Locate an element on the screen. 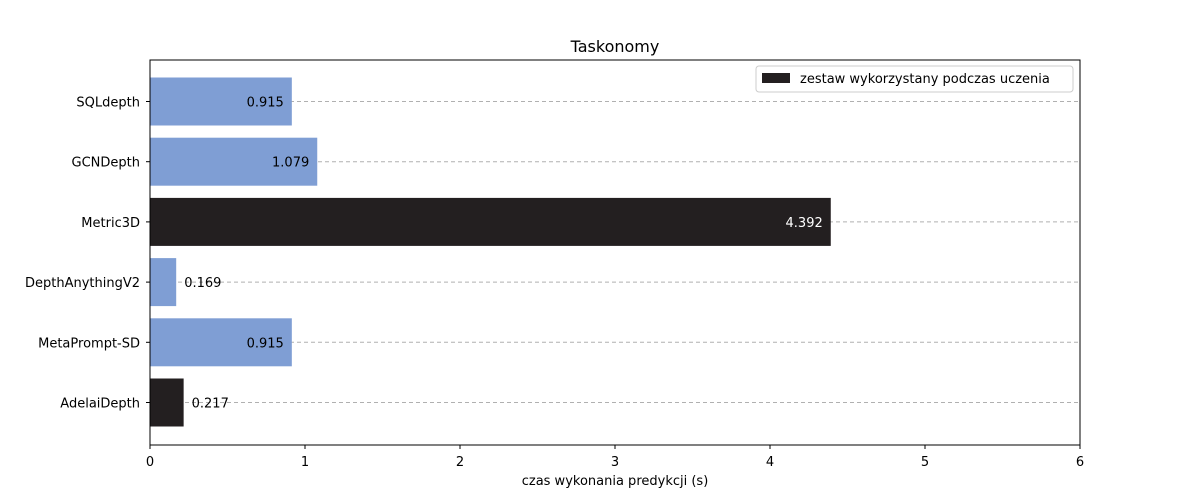 This screenshot has width=1200, height=500. x-tick-label: 6 is located at coordinates (1080, 462).